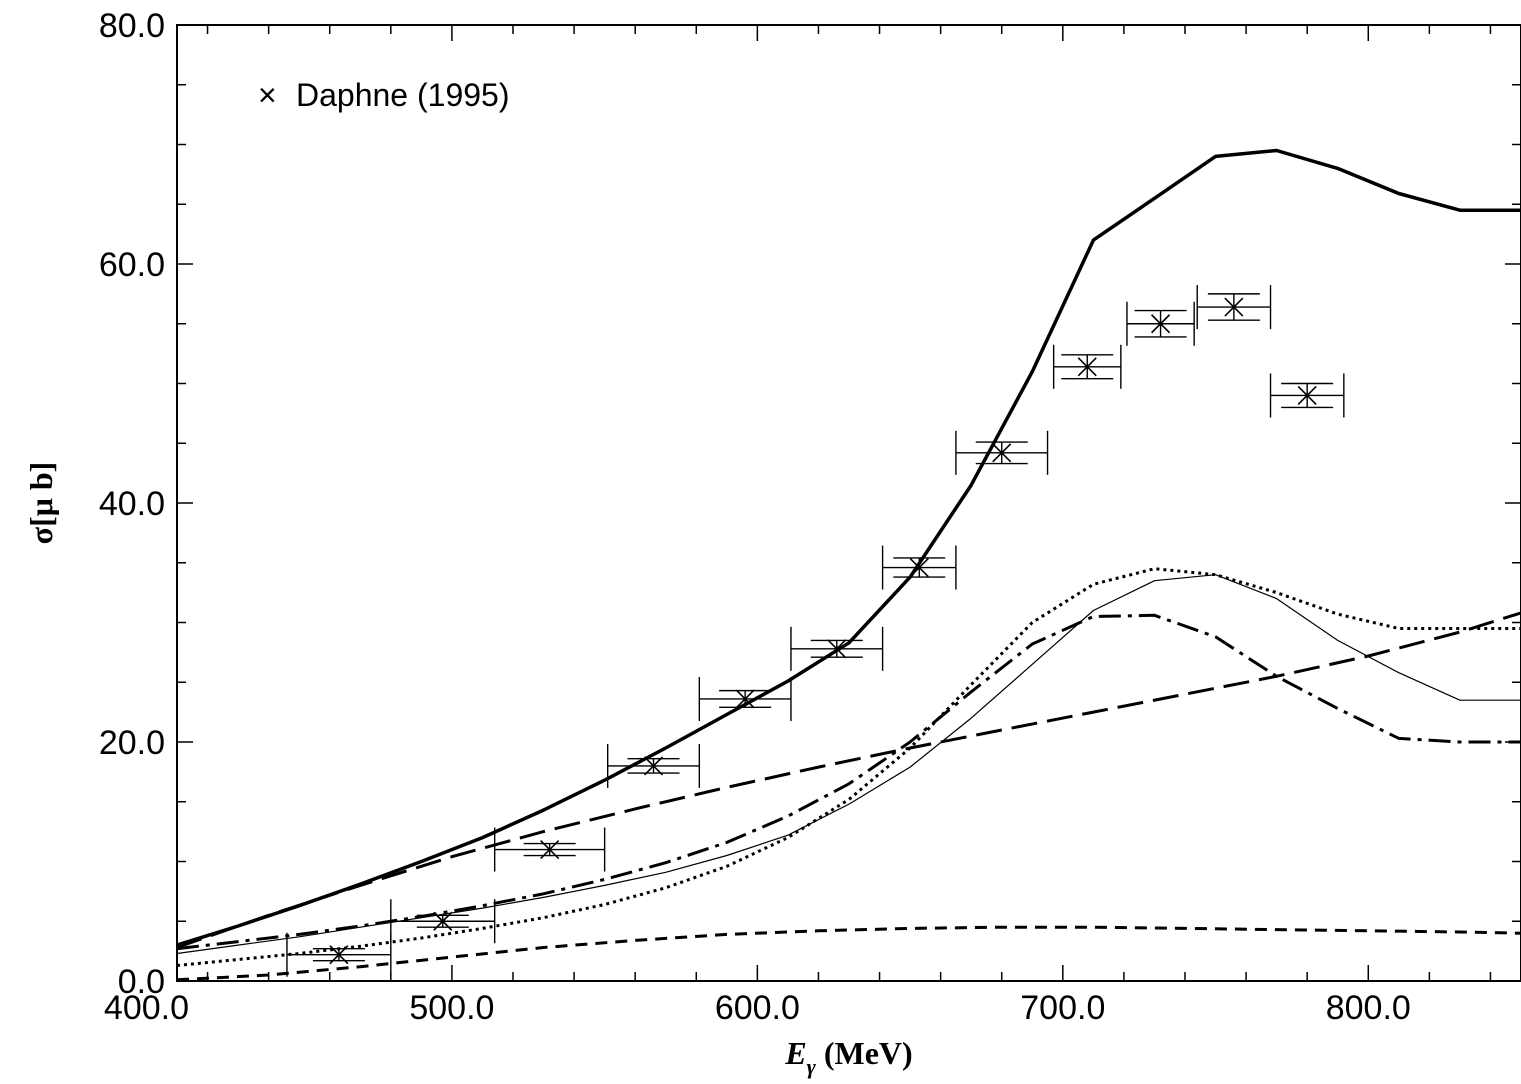 The height and width of the screenshot is (1084, 1521). Describe the element at coordinates (1368, 1008) in the screenshot. I see `x-tick-label: 800.0` at that location.